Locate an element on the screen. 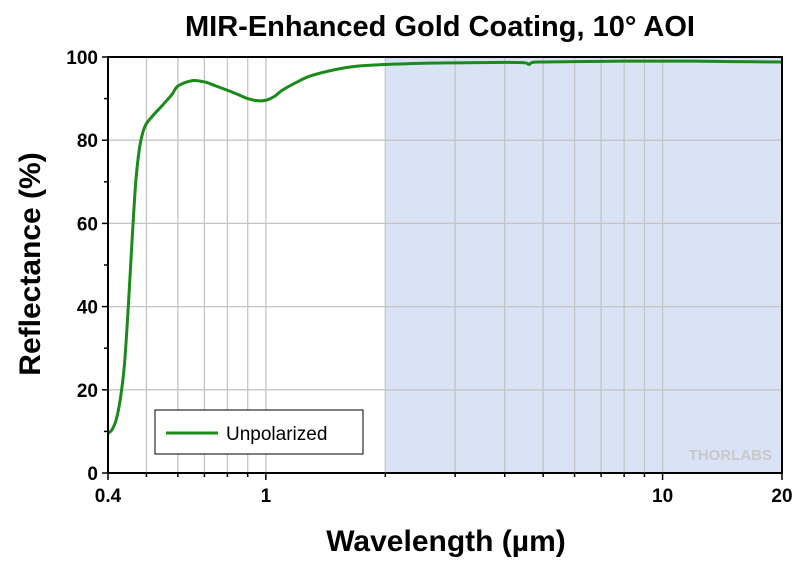  chart-title: MIR-Enhanced Gold Coating, 10° AOI is located at coordinates (440, 27).